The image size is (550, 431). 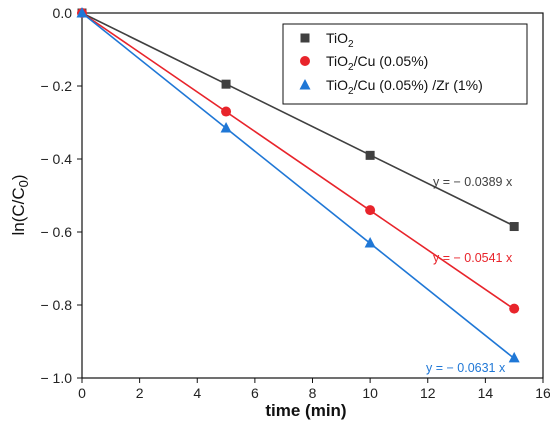 I want to click on legend-label: TiO2/Cu (0.05%) /Zr (1%), so click(x=404, y=87).